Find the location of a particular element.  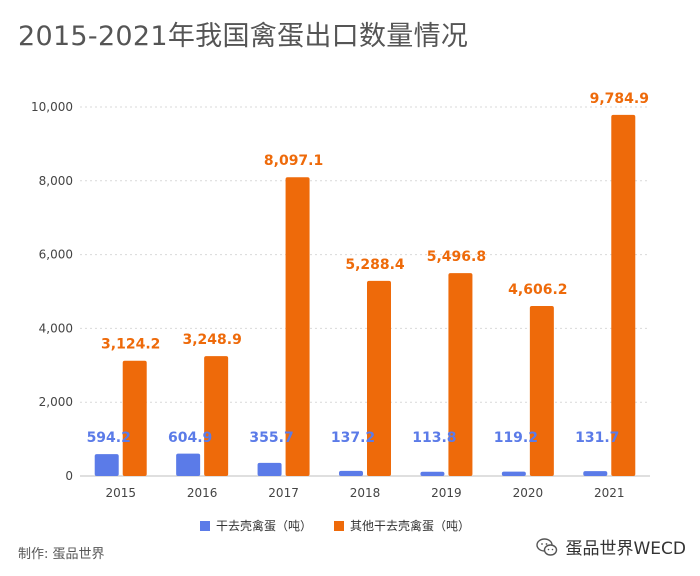

y-tick-label: 2,000 is located at coordinates (56, 402).